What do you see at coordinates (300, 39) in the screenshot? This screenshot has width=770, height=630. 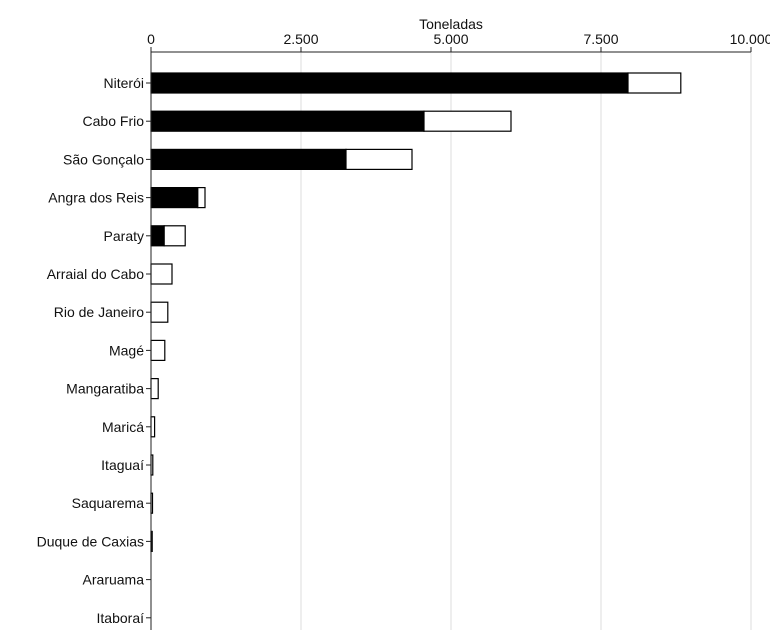 I see `x-tick-label: 2.500` at bounding box center [300, 39].